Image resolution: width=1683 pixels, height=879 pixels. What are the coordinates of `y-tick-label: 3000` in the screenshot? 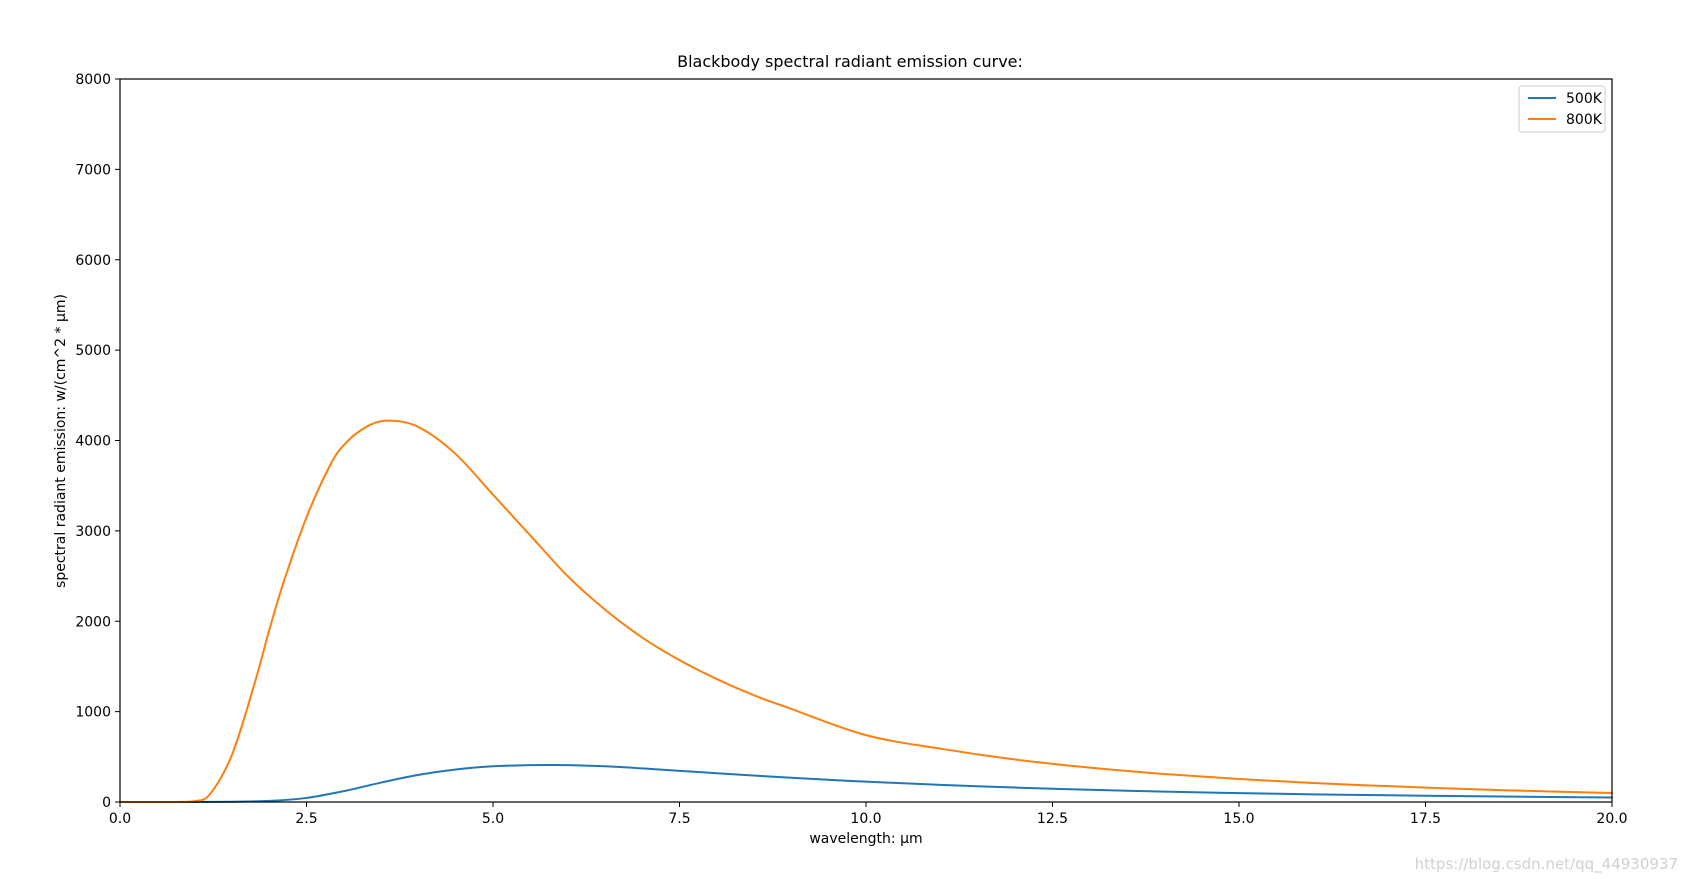 It's located at (93, 532).